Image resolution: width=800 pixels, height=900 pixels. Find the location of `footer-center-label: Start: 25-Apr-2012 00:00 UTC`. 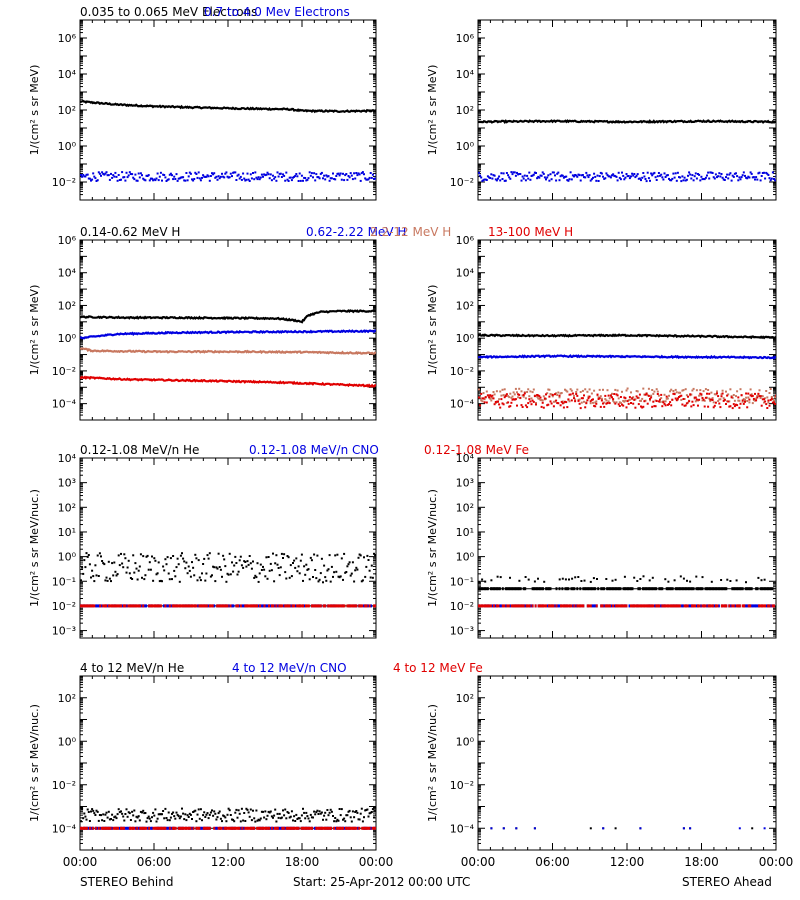

footer-center-label: Start: 25-Apr-2012 00:00 UTC is located at coordinates (381, 882).